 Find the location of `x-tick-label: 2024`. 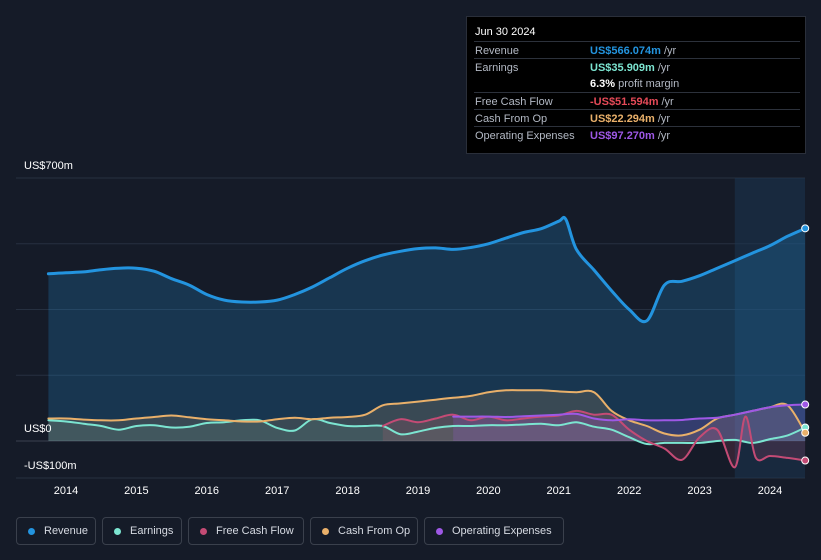

x-tick-label: 2024 is located at coordinates (770, 491).